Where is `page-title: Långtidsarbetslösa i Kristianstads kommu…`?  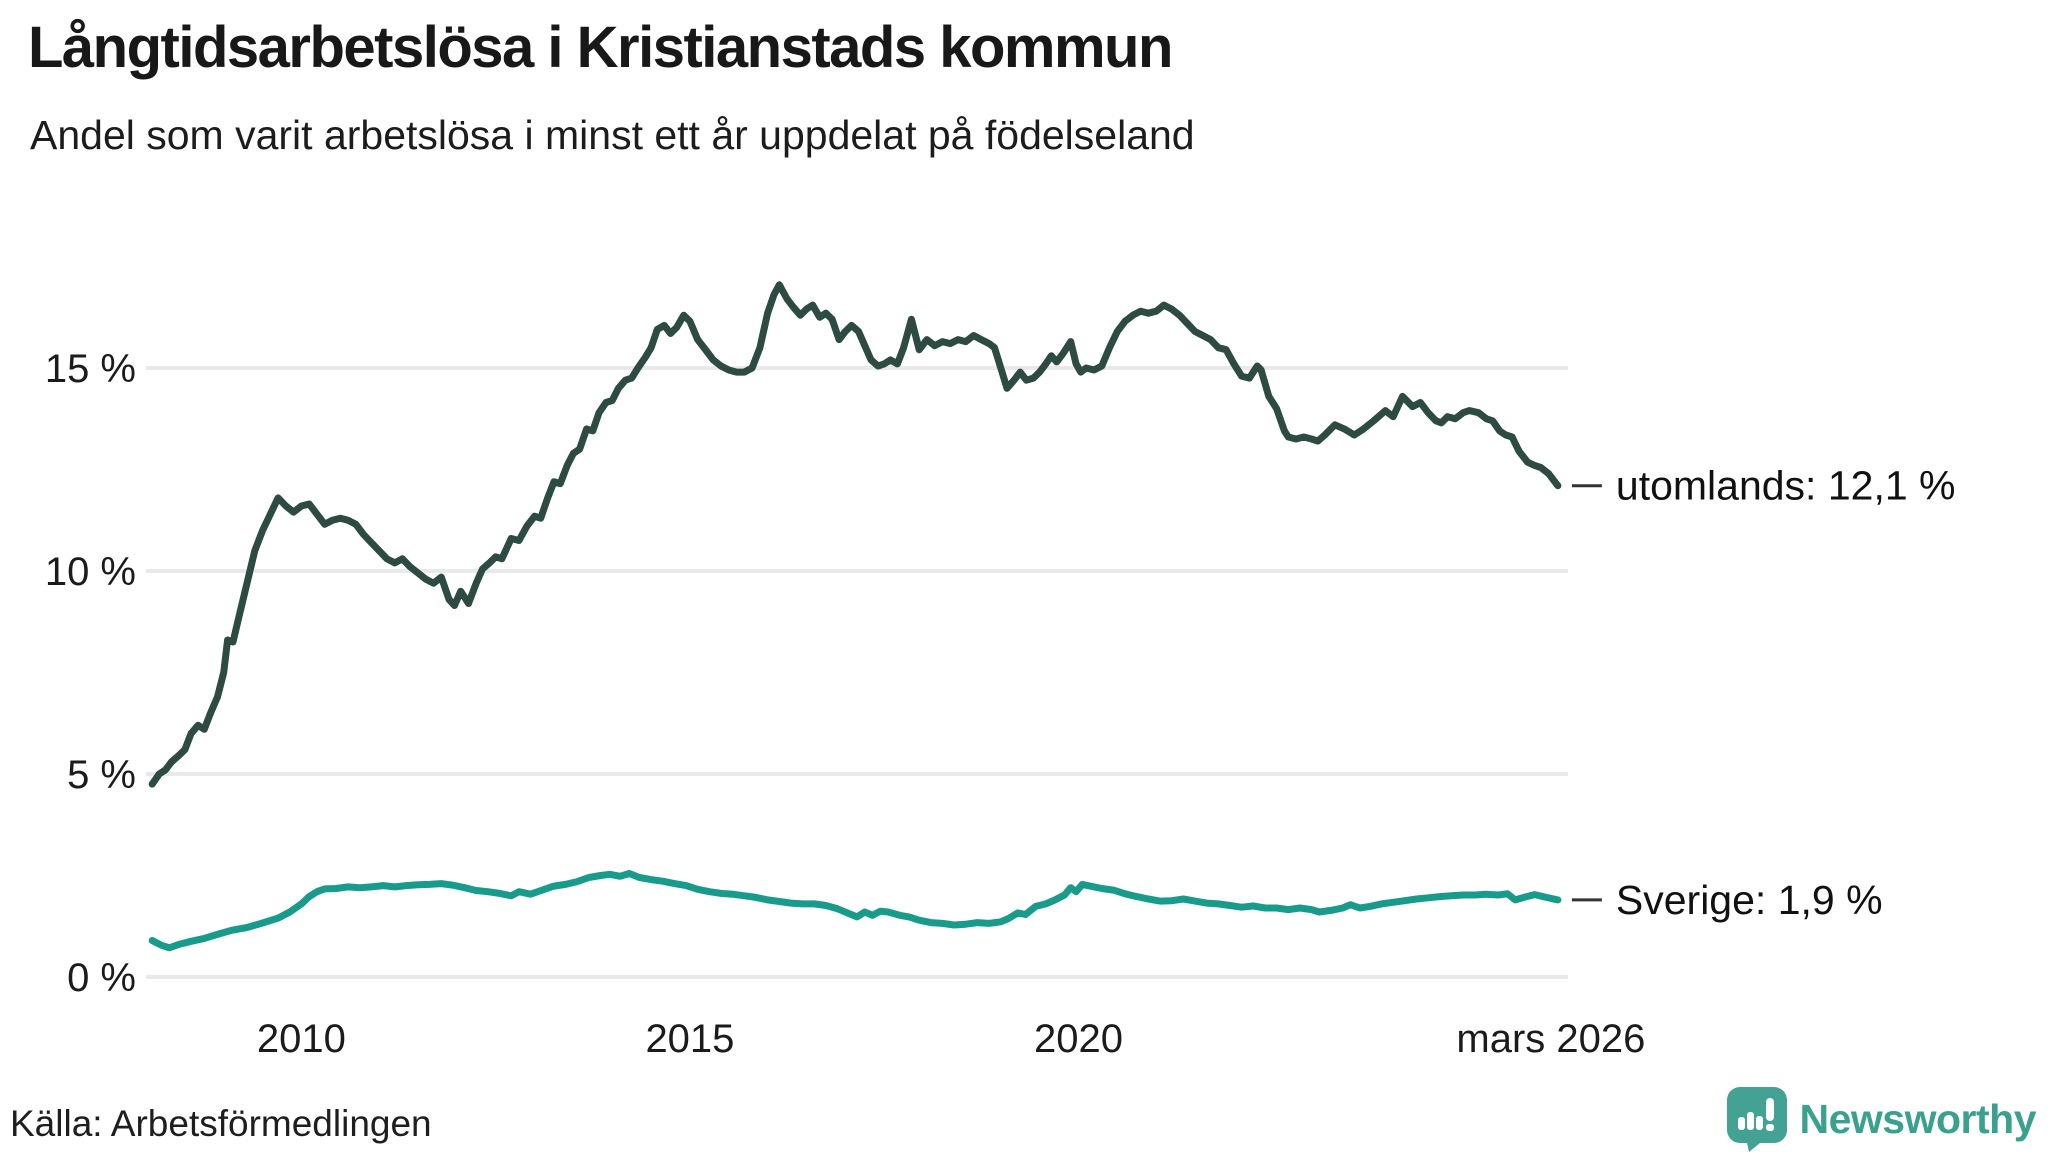
page-title: Långtidsarbetslösa i Kristianstads kommu… is located at coordinates (600, 47).